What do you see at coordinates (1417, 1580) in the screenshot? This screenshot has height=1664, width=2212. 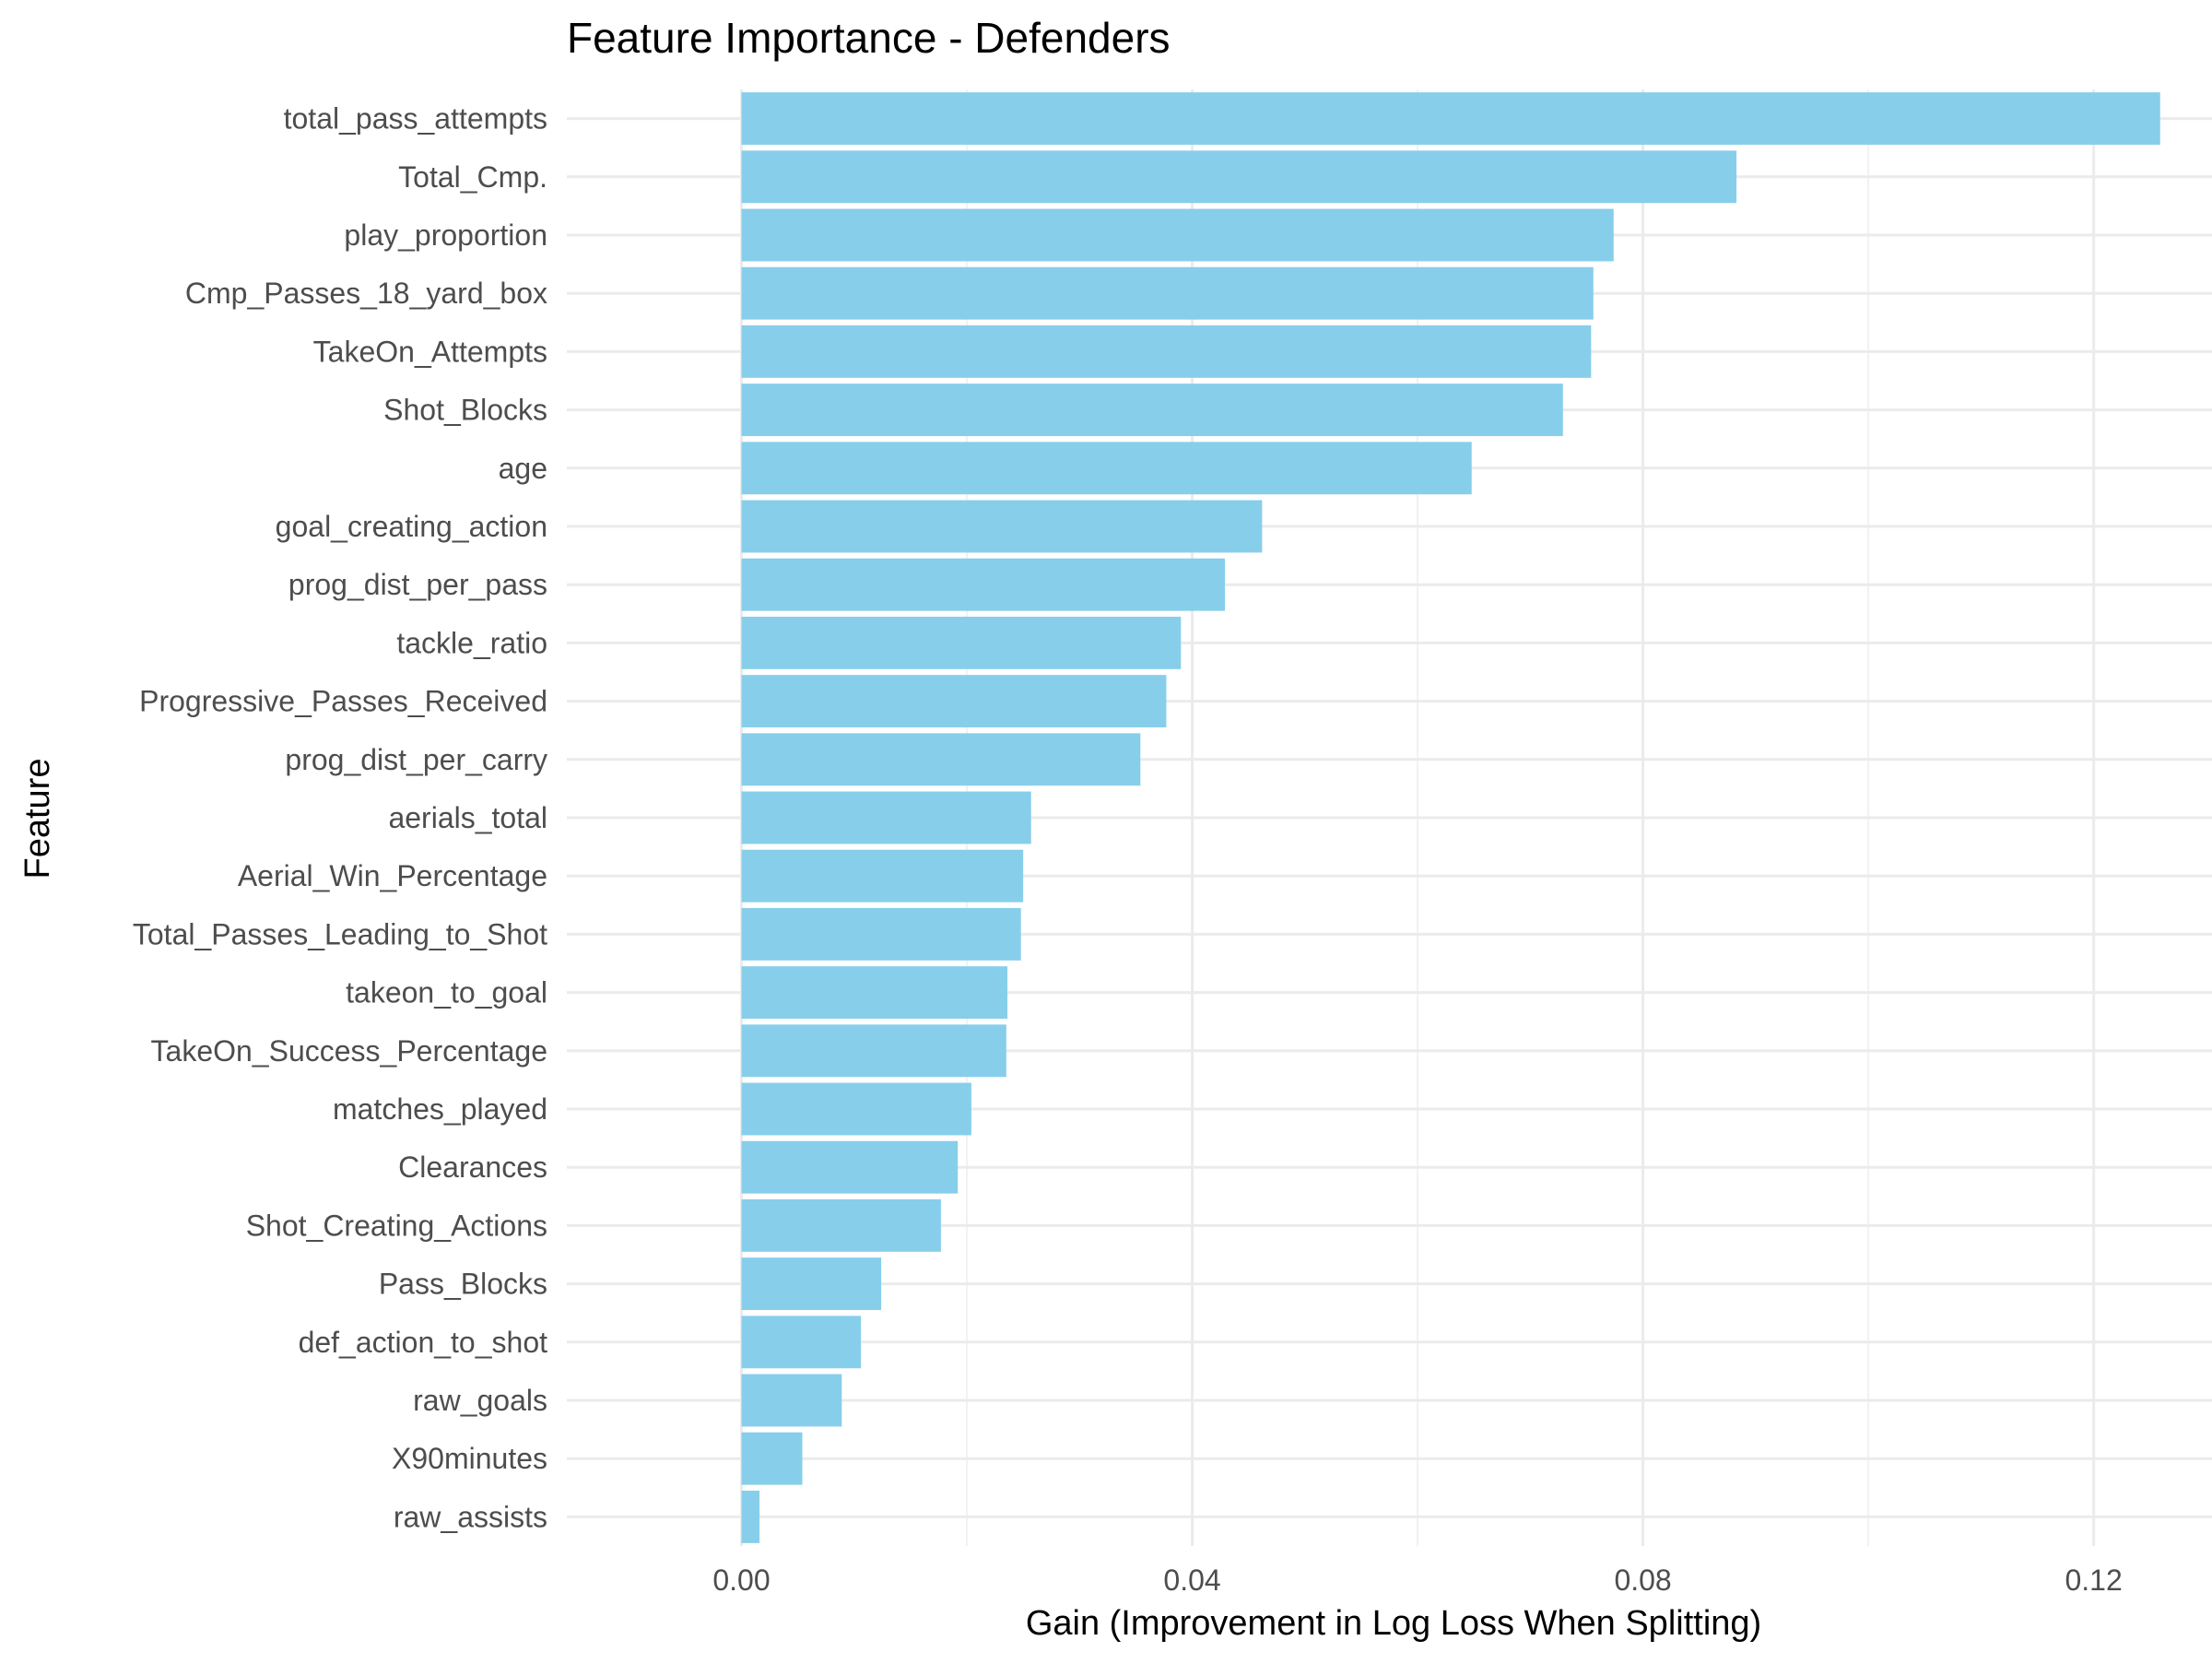 I see `x-tick-labels: 0.00 0.04 0.08 0.12` at bounding box center [1417, 1580].